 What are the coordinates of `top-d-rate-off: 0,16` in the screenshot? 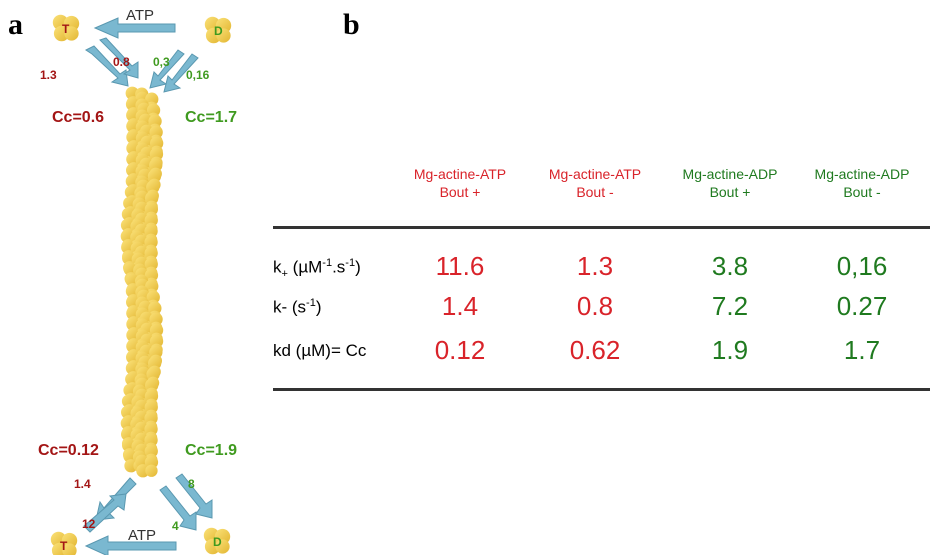 It's located at (198, 75).